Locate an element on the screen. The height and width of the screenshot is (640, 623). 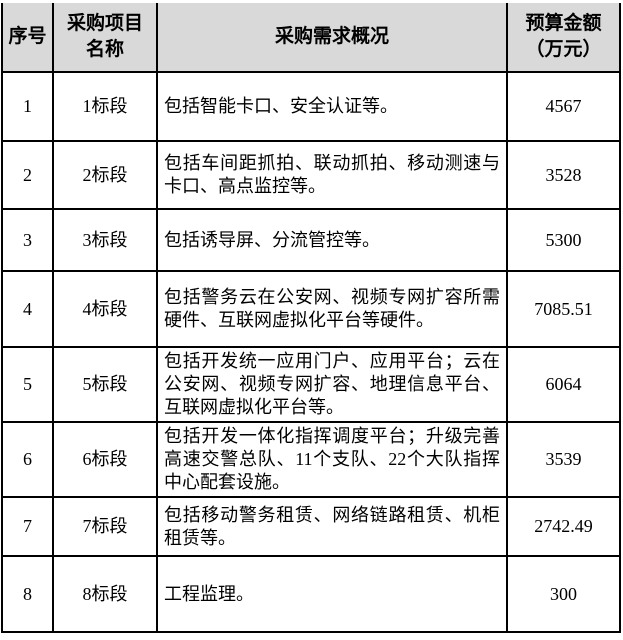
header-cell-project-name: 采购项目 名称 is located at coordinates (105, 38).